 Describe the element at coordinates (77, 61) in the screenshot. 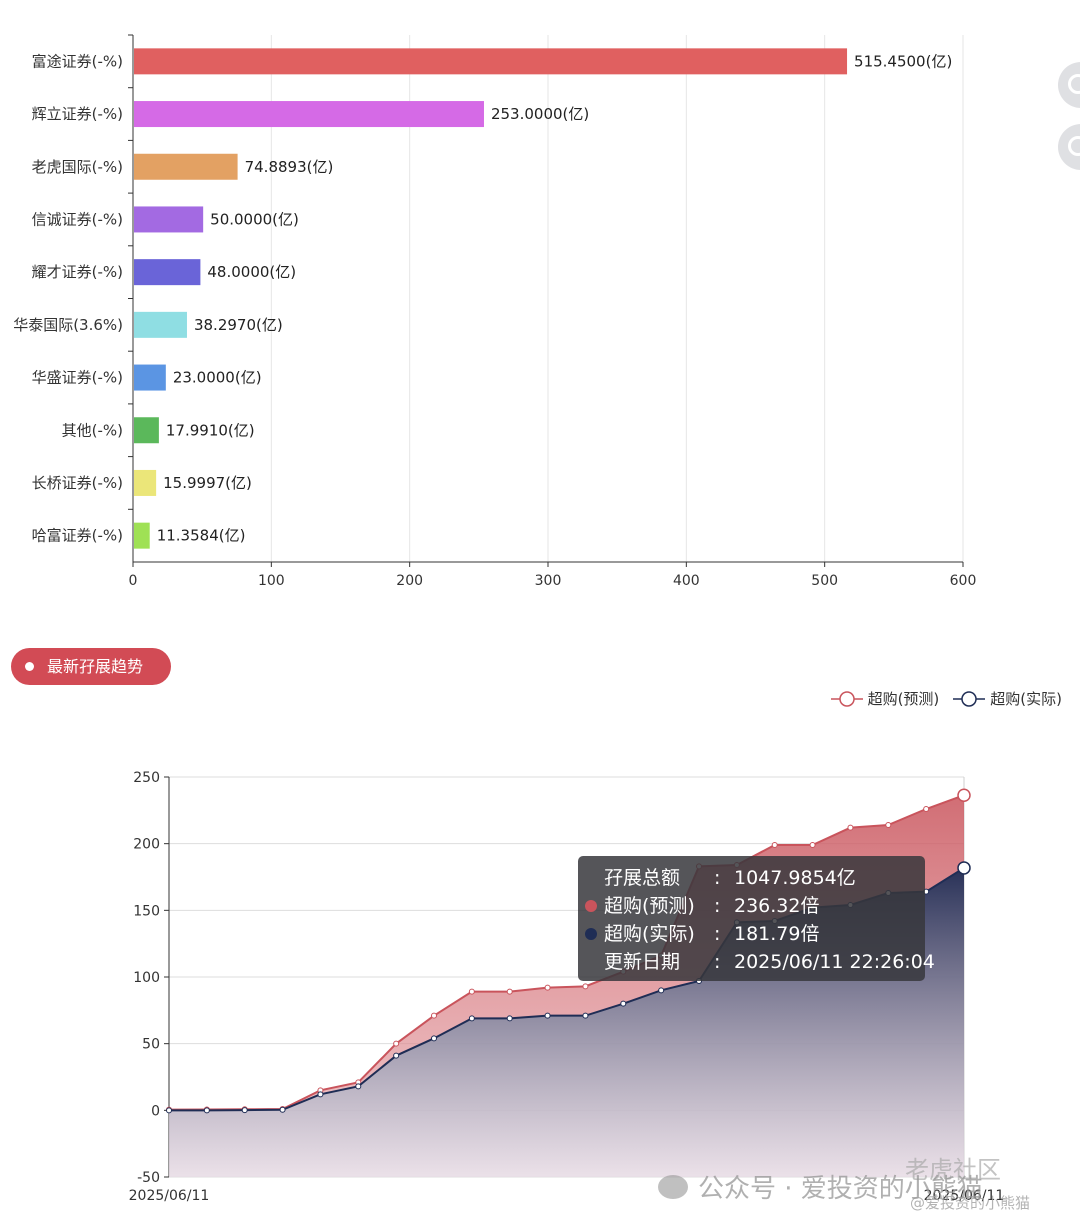

I see `category-label: 富途证券(-%)` at that location.